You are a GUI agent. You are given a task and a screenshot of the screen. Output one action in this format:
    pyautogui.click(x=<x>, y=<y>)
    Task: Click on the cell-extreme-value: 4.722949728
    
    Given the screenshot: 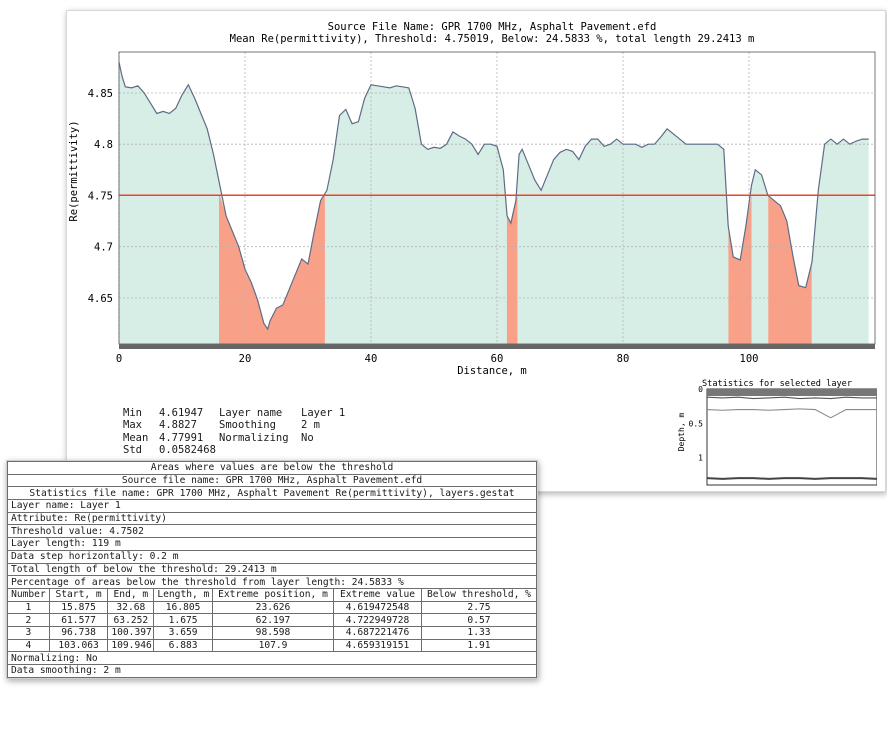 What is the action you would take?
    pyautogui.click(x=377, y=620)
    